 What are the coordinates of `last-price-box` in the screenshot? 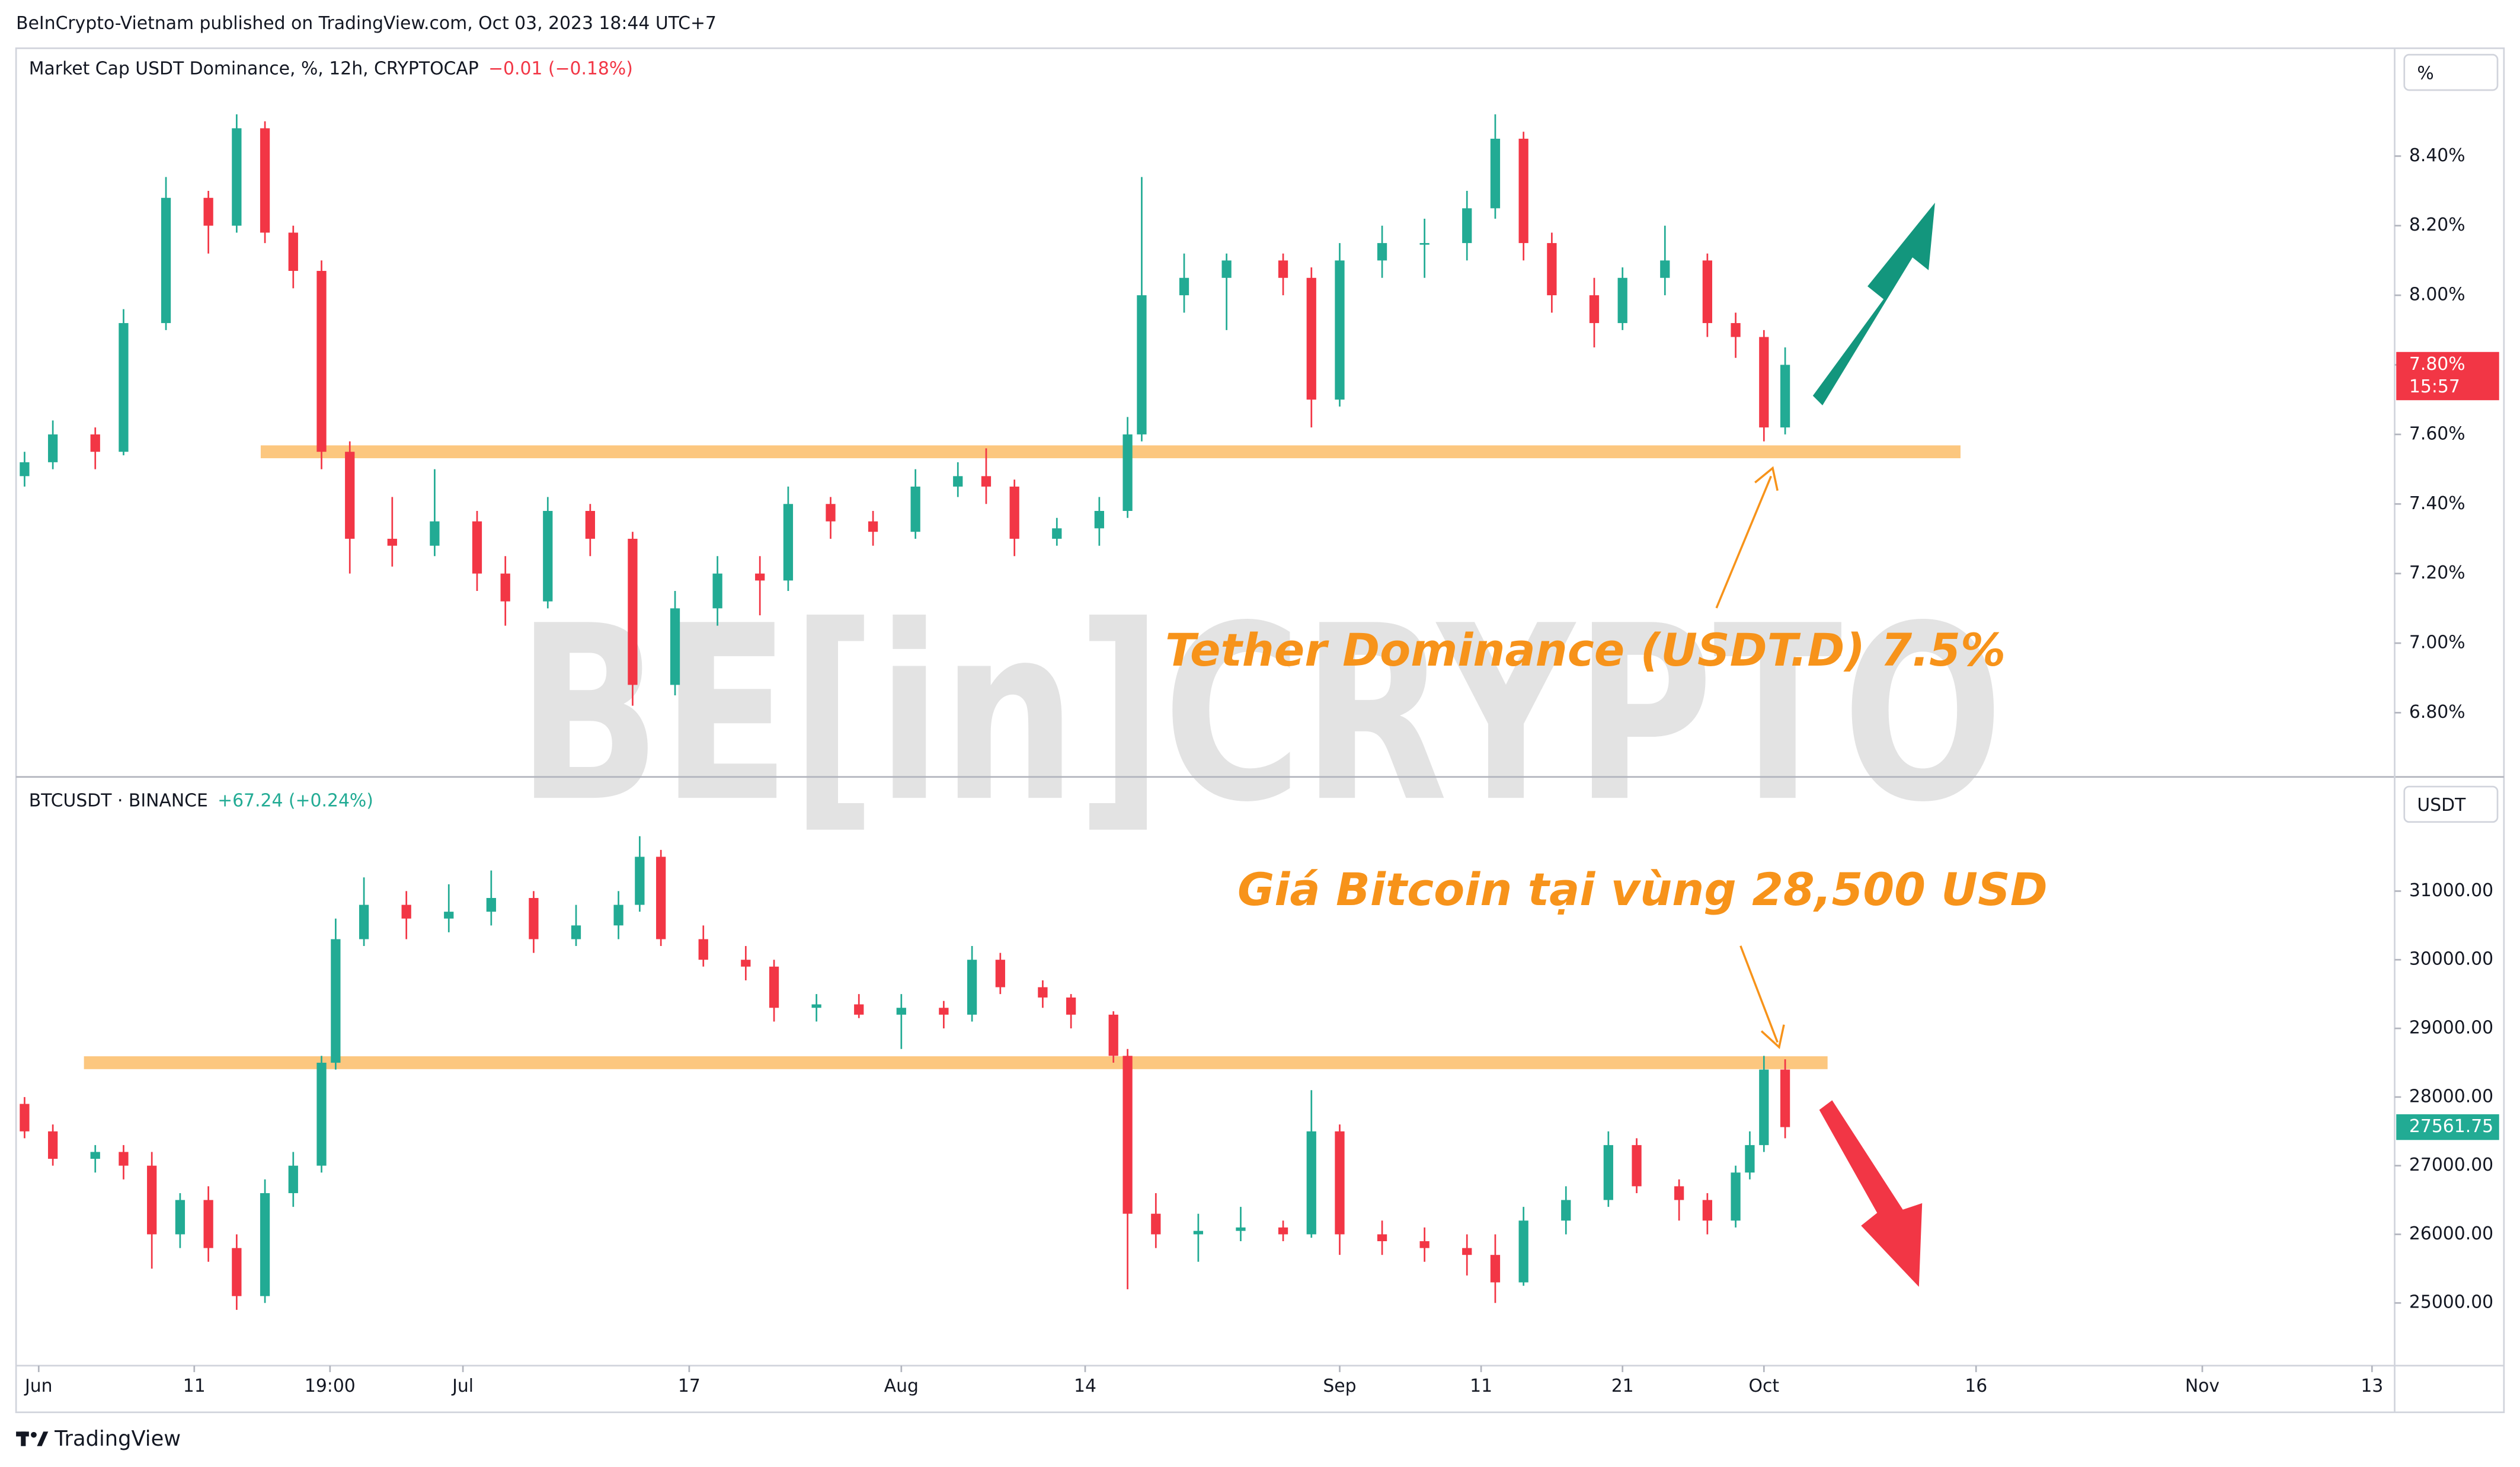 It's located at (2448, 1127).